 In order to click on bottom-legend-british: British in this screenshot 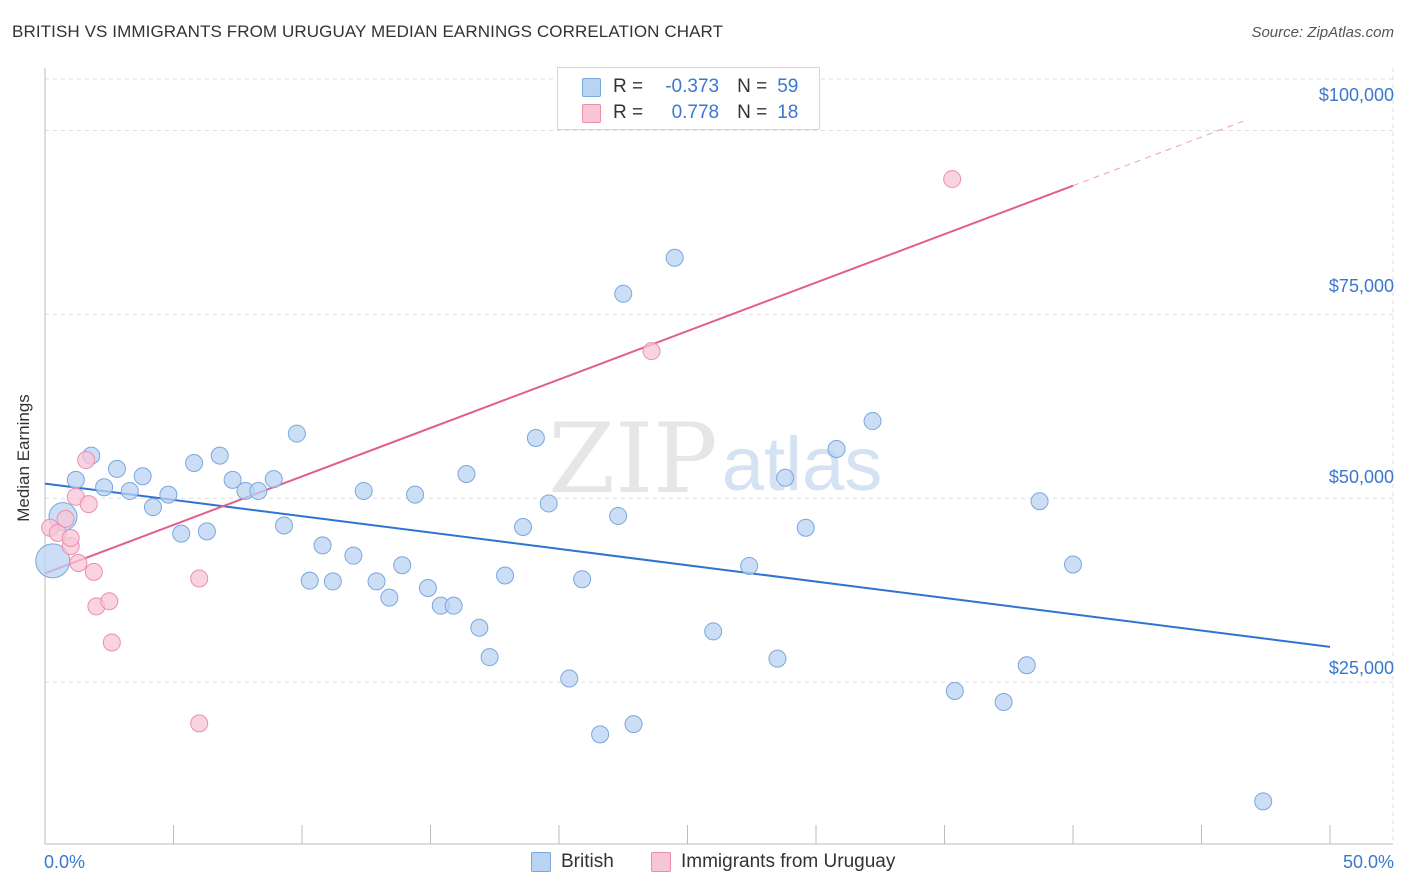, I will do `click(572, 862)`.